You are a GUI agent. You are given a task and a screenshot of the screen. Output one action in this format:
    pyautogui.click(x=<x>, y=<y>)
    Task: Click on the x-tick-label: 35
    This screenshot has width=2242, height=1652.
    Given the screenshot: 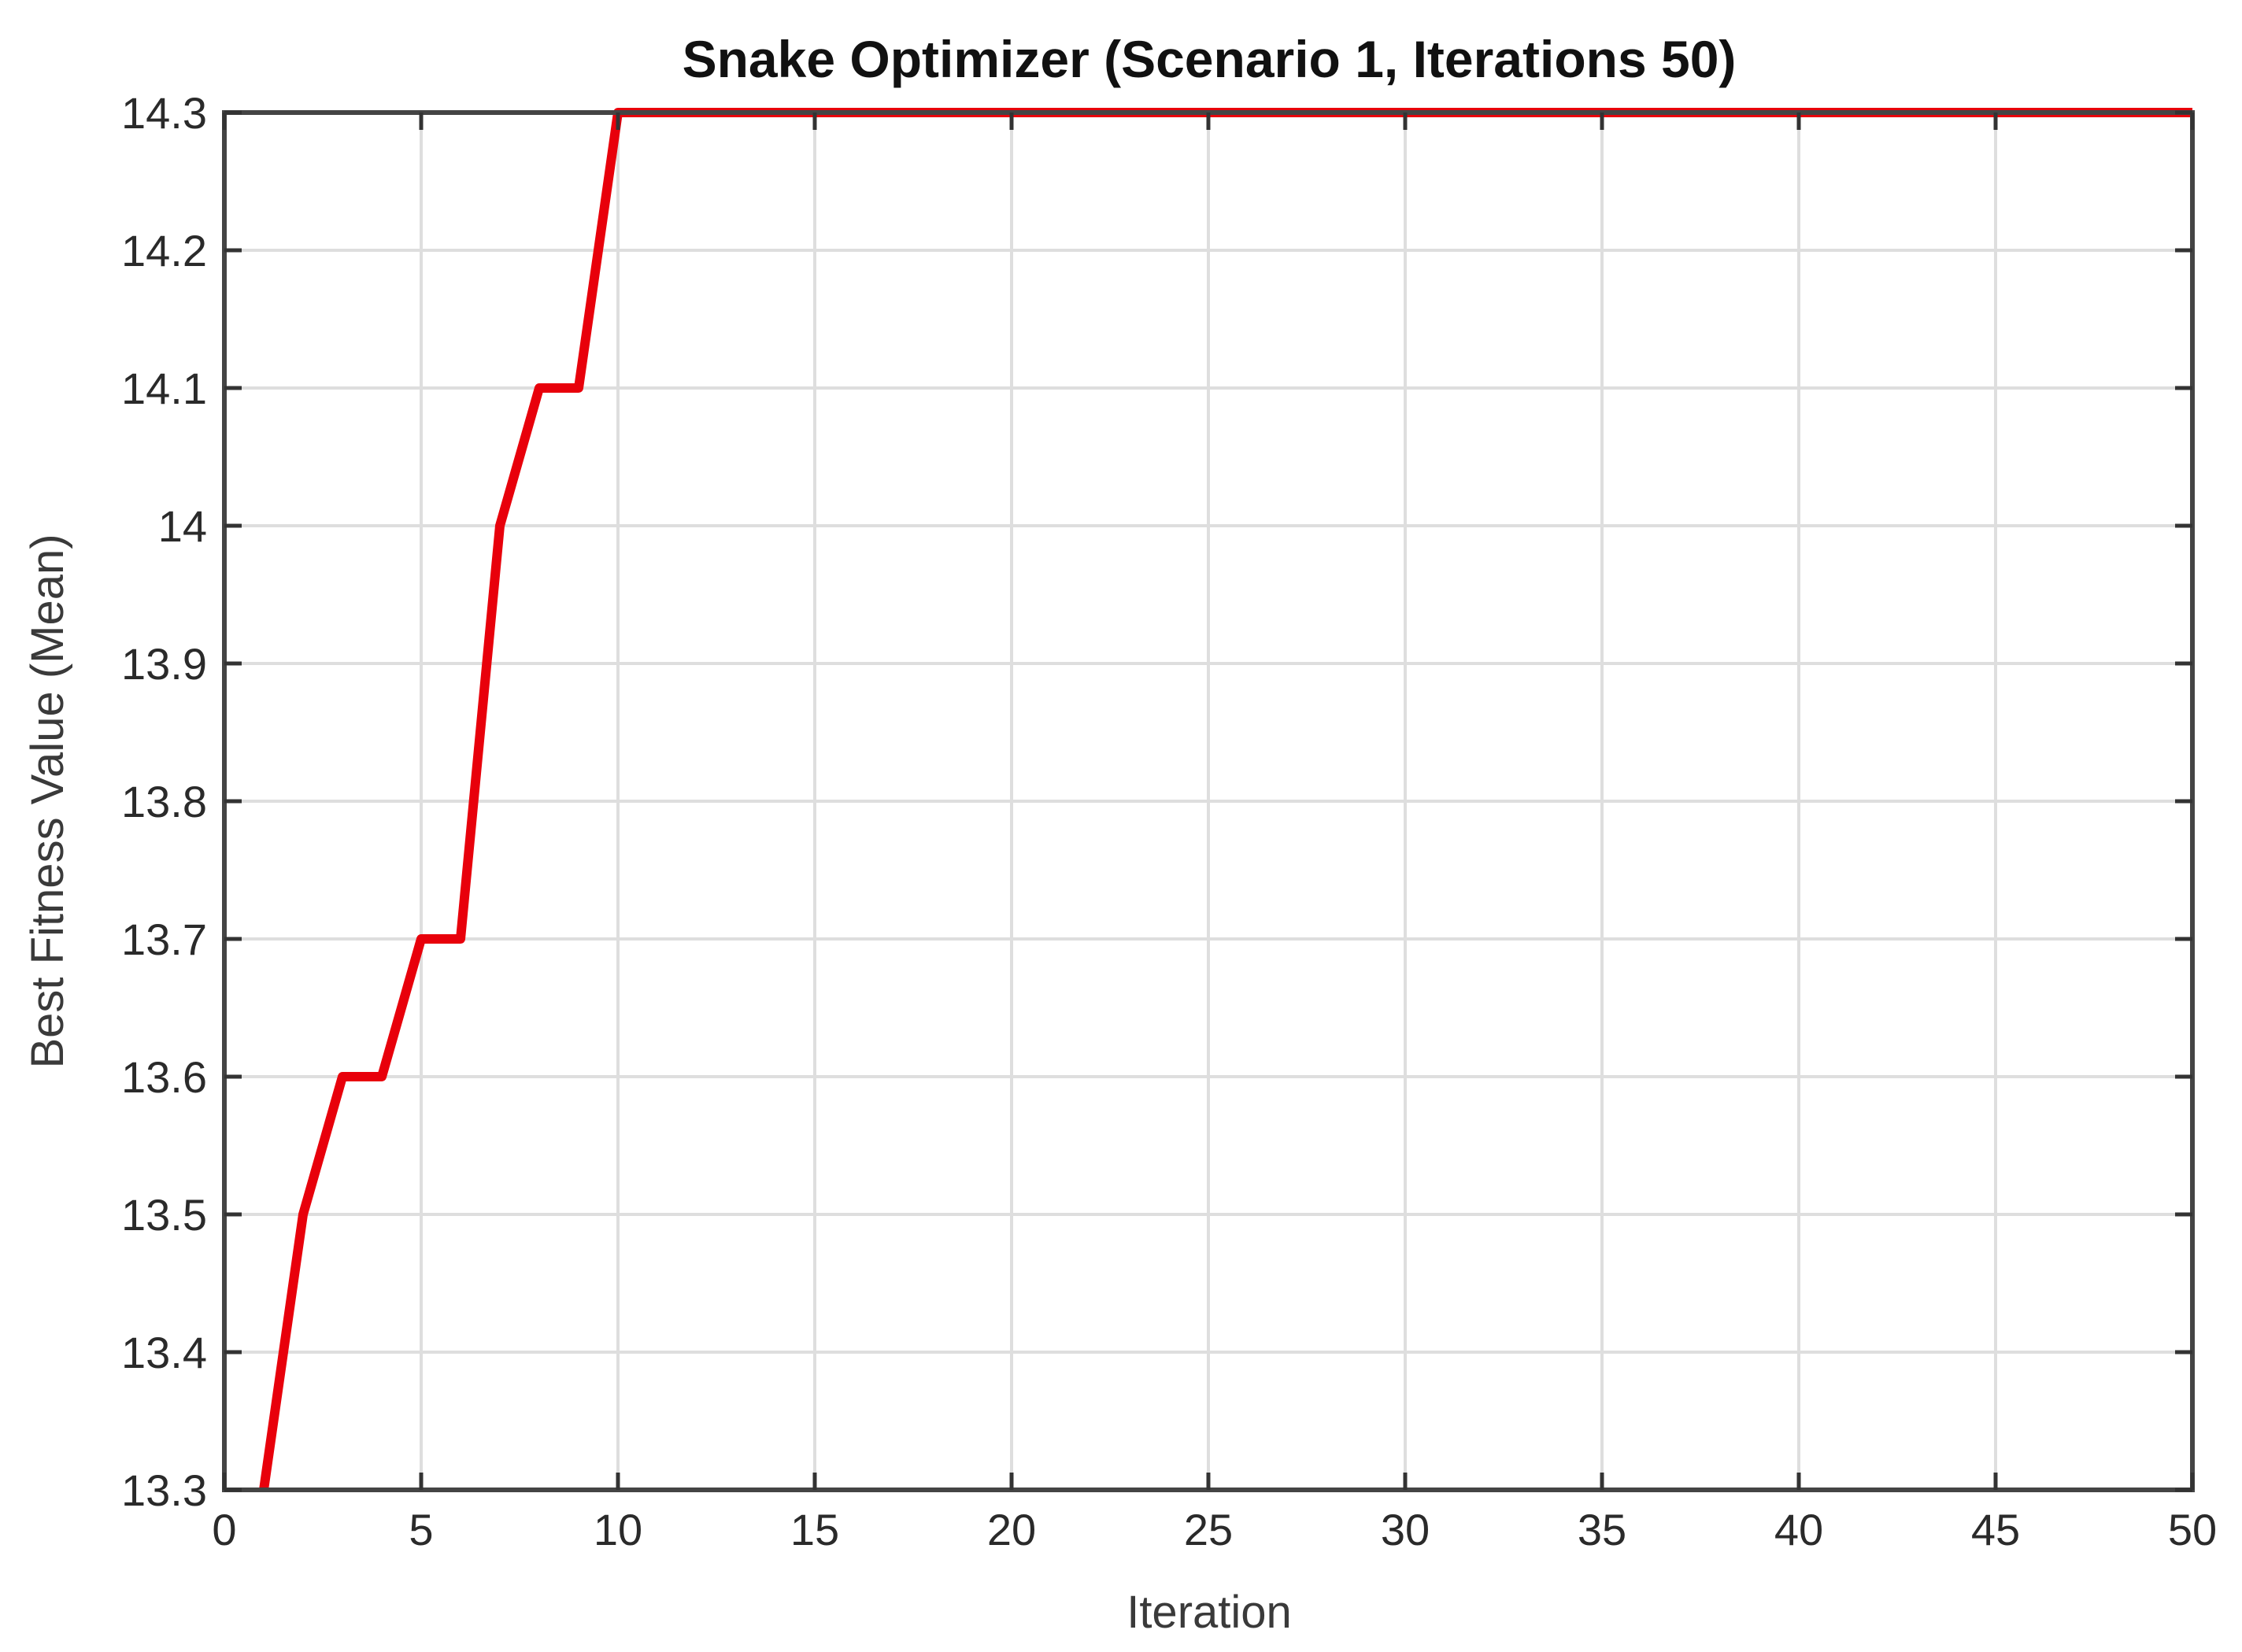 What is the action you would take?
    pyautogui.click(x=1602, y=1530)
    